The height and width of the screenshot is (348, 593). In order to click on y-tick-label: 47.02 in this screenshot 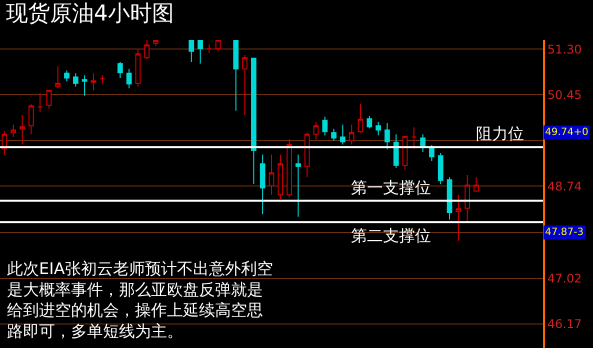, I will do `click(564, 279)`.